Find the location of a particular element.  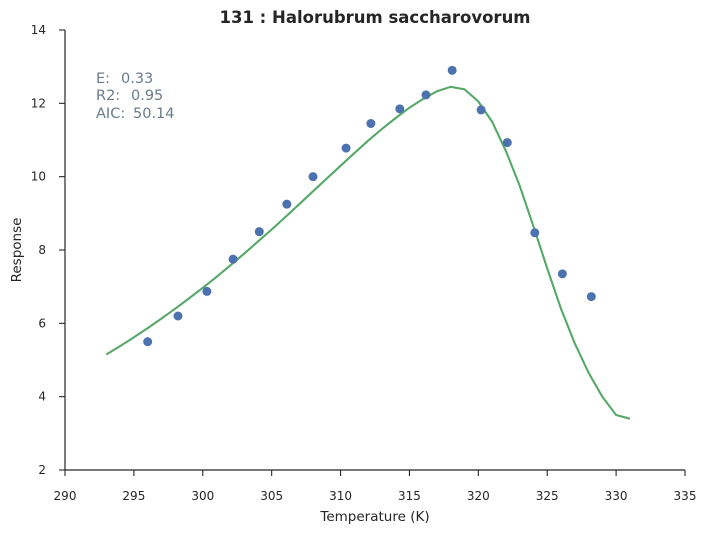

y-tick-label: 6 is located at coordinates (42, 323).